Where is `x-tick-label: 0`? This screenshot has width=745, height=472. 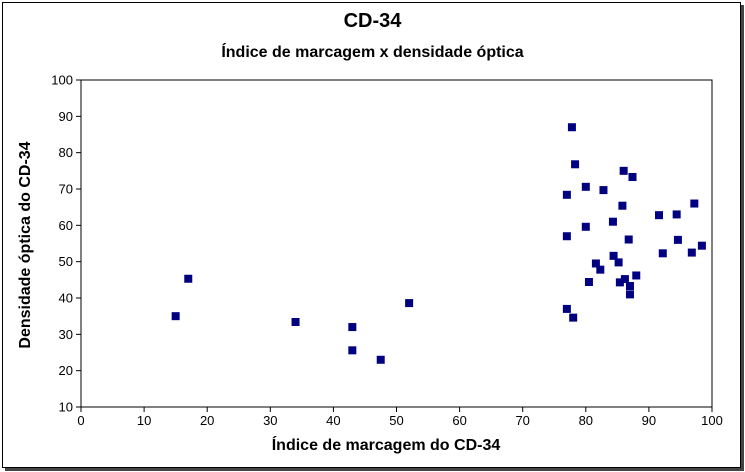
x-tick-label: 0 is located at coordinates (80, 420).